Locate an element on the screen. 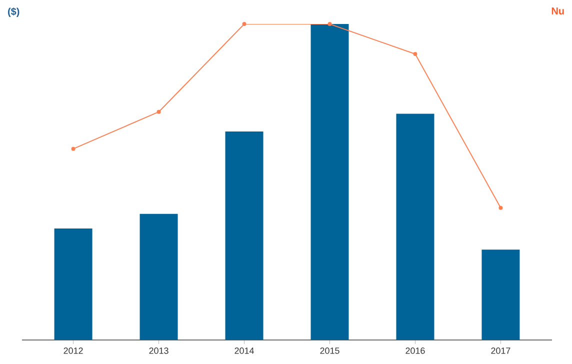 Image resolution: width=572 pixels, height=364 pixels. x-tick-label: 2014 is located at coordinates (244, 351).